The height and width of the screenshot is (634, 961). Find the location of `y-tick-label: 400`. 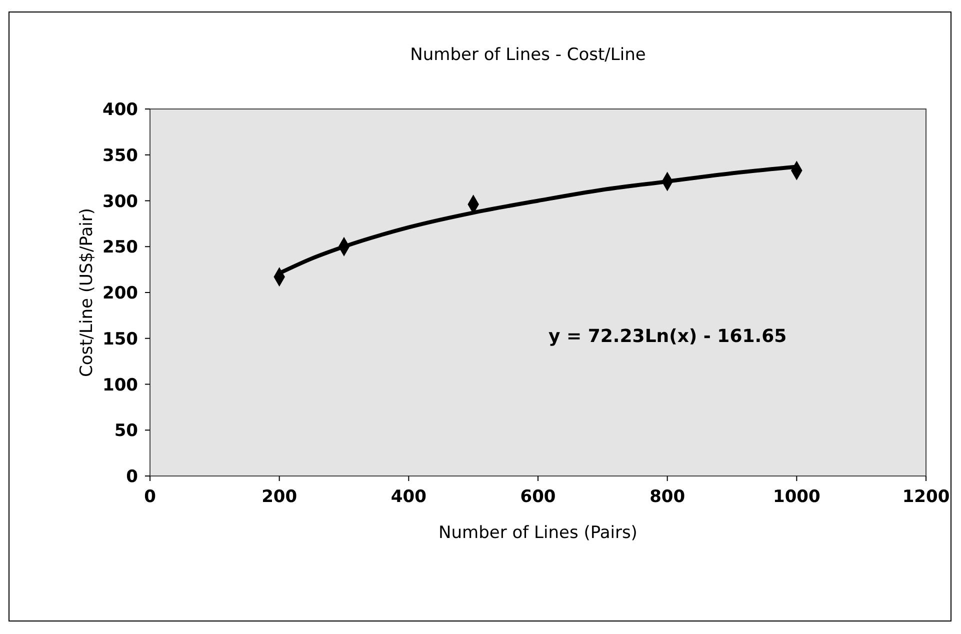

y-tick-label: 400 is located at coordinates (120, 110).